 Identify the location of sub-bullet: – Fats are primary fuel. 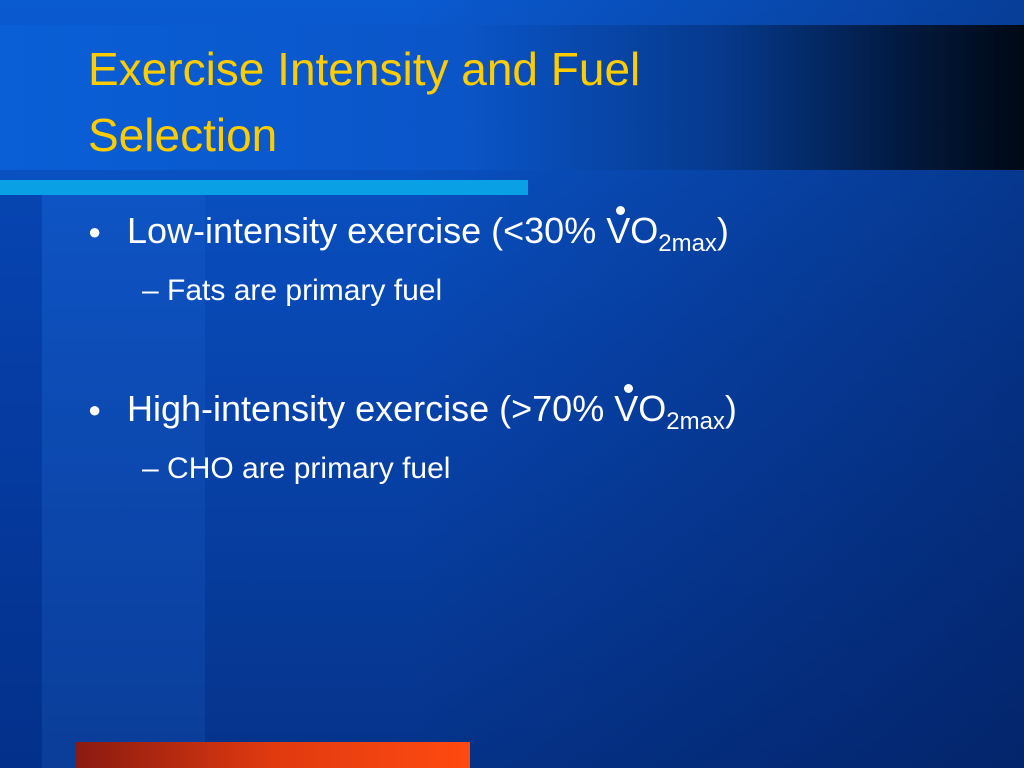
(292, 290).